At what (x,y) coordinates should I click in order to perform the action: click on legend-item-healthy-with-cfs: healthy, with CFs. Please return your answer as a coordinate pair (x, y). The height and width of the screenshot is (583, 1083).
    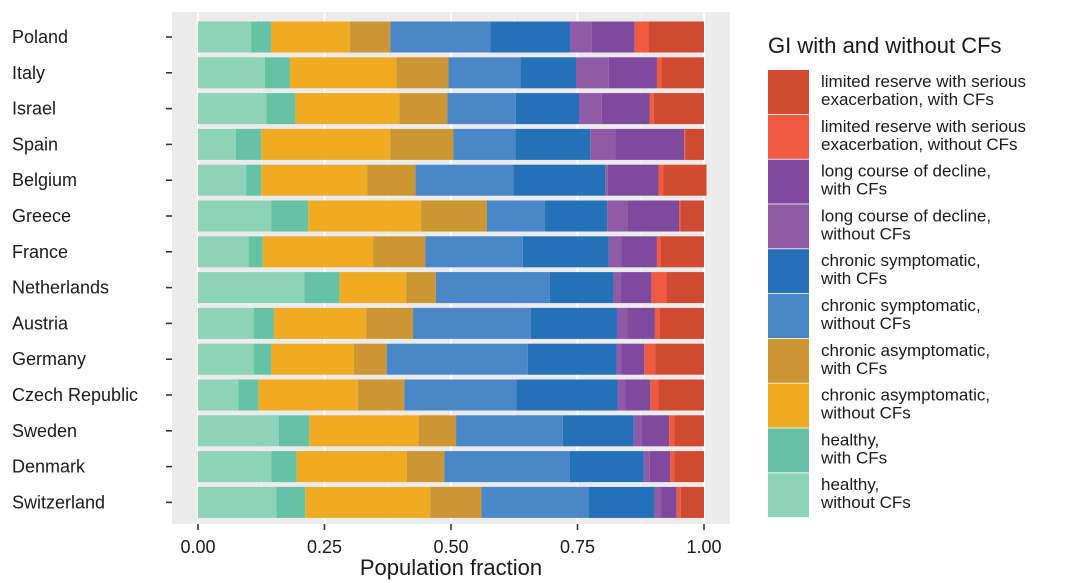
    Looking at the image, I should click on (827, 450).